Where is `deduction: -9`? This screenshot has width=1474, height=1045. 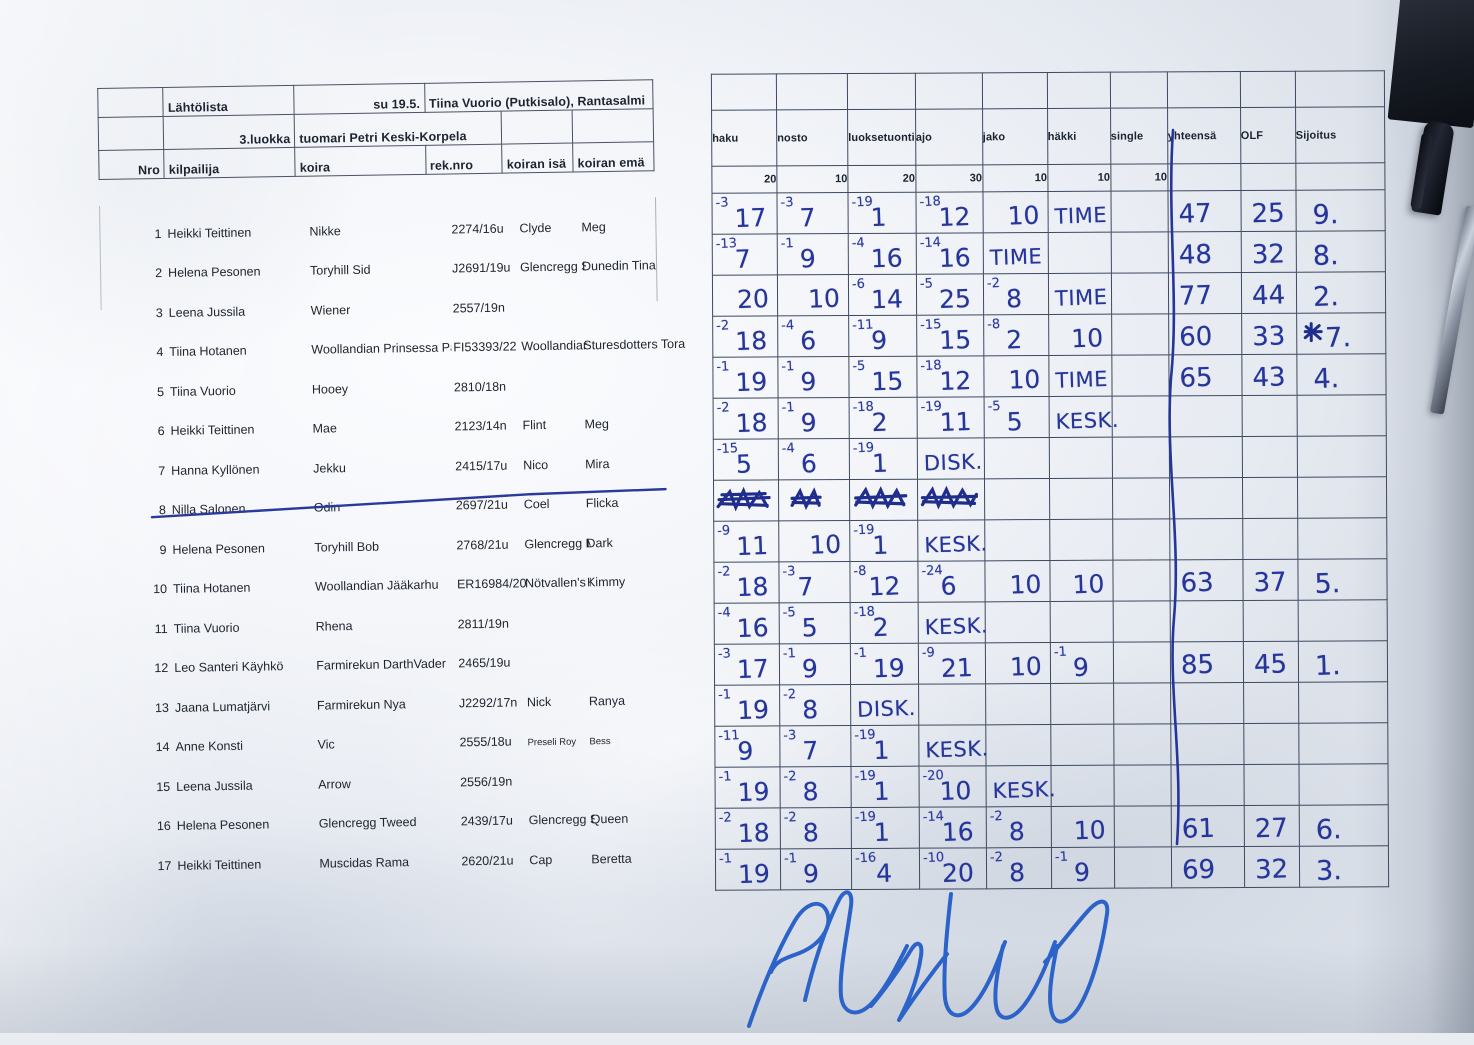
deduction: -9 is located at coordinates (723, 531).